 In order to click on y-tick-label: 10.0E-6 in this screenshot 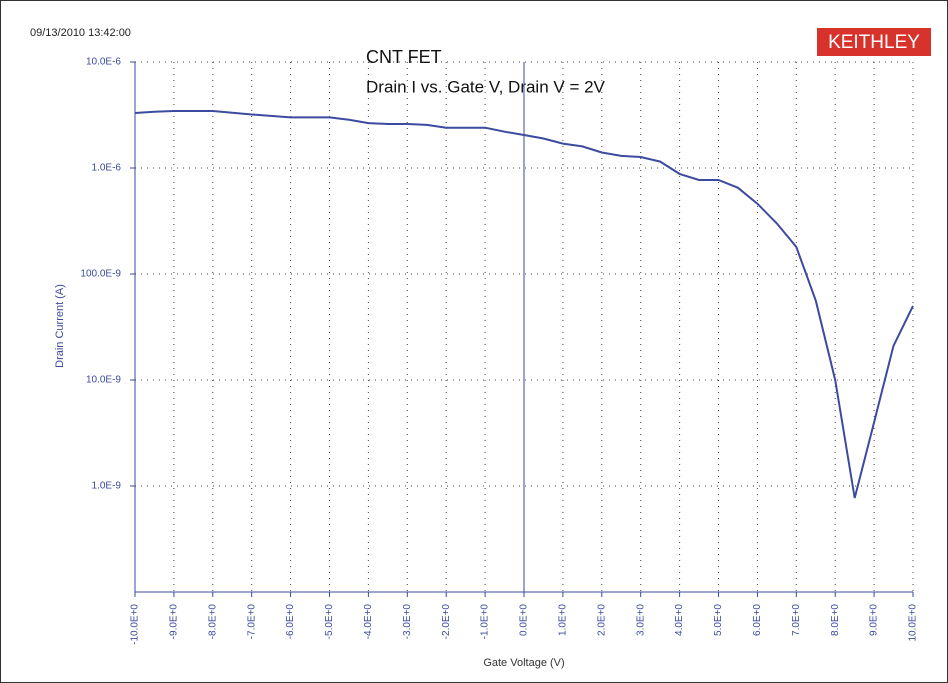, I will do `click(103, 62)`.